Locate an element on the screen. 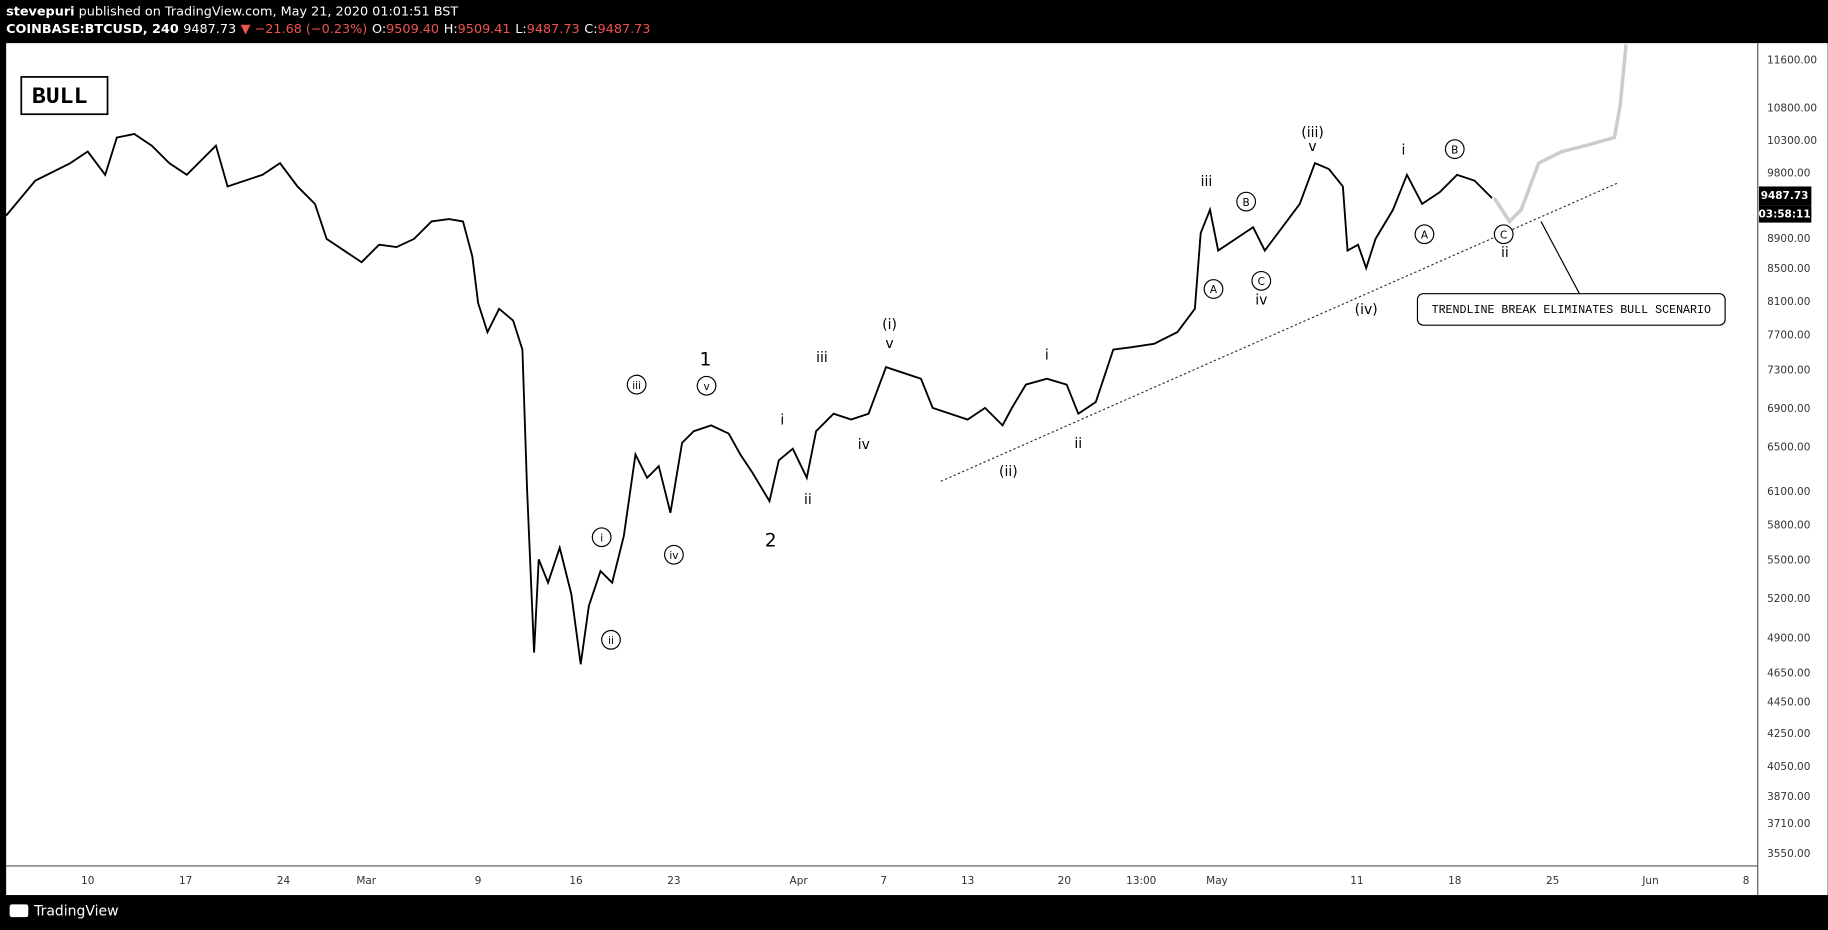  price-label: 5200.00 is located at coordinates (1788, 599).